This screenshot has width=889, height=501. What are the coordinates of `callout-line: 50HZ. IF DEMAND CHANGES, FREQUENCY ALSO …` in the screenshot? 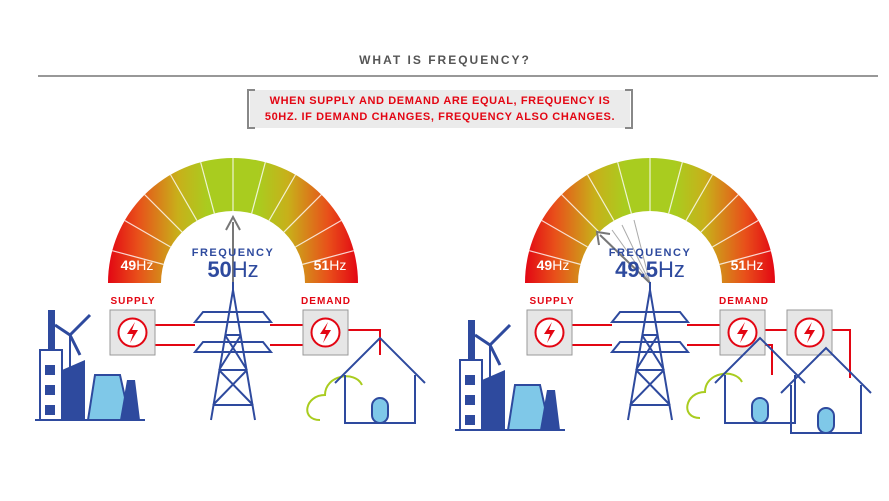 It's located at (440, 117).